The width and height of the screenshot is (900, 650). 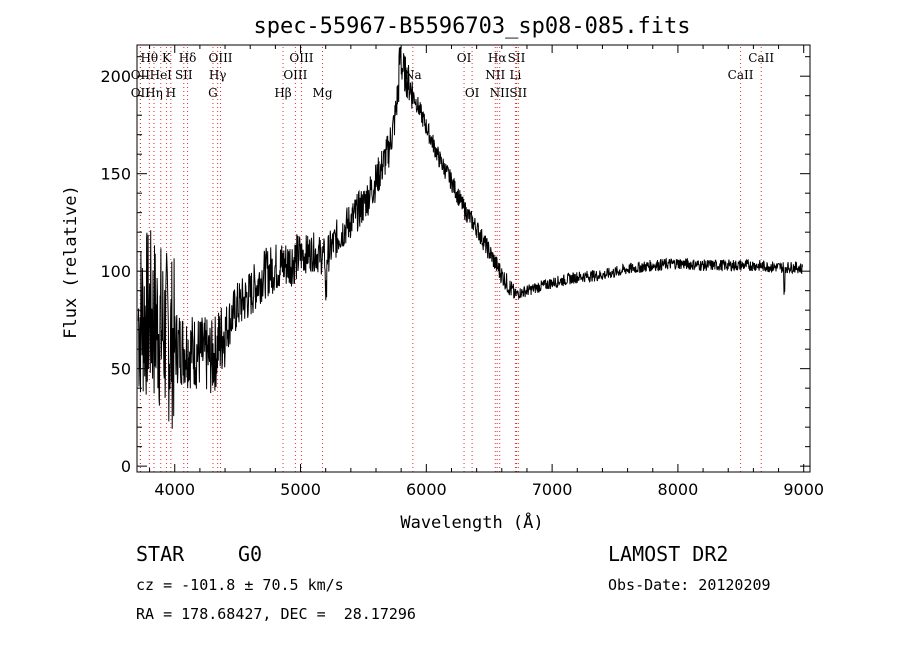 What do you see at coordinates (250, 554) in the screenshot?
I see `object-subclass: G0` at bounding box center [250, 554].